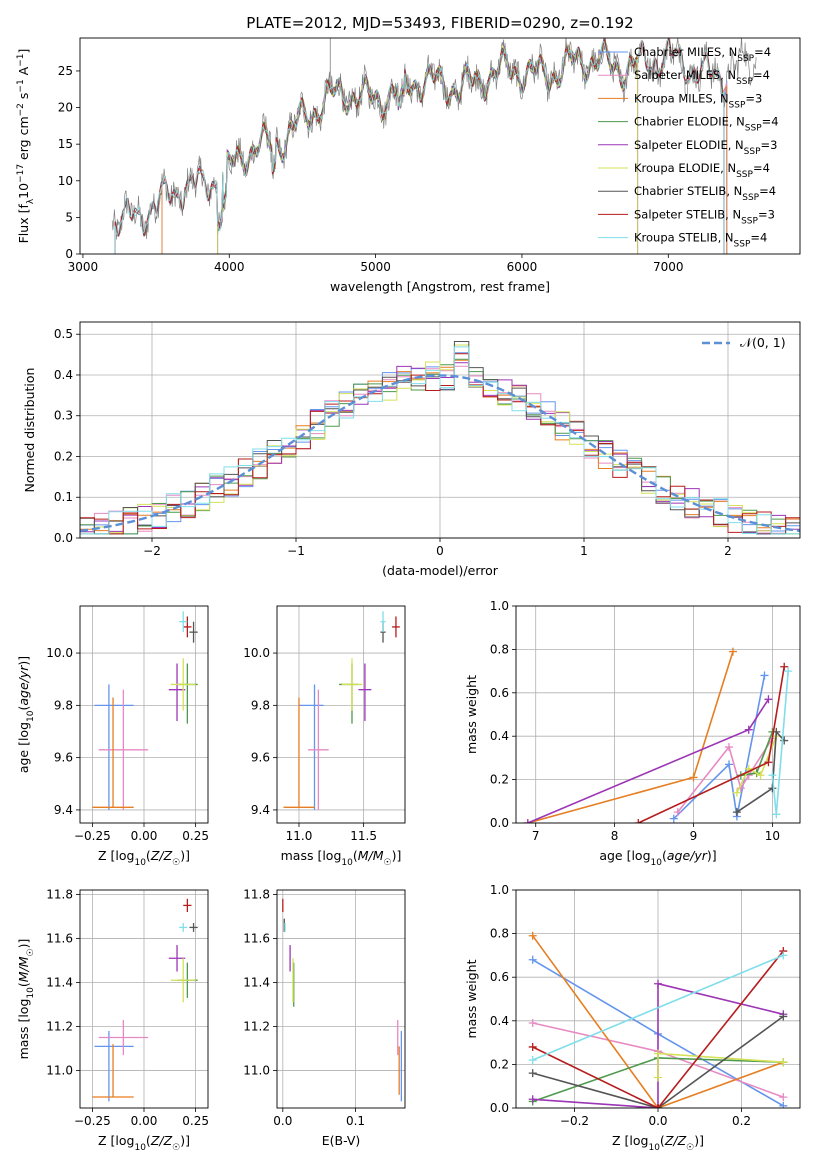 The image size is (819, 1170). What do you see at coordinates (21, 173) in the screenshot?
I see `label-part: −17` at bounding box center [21, 173].